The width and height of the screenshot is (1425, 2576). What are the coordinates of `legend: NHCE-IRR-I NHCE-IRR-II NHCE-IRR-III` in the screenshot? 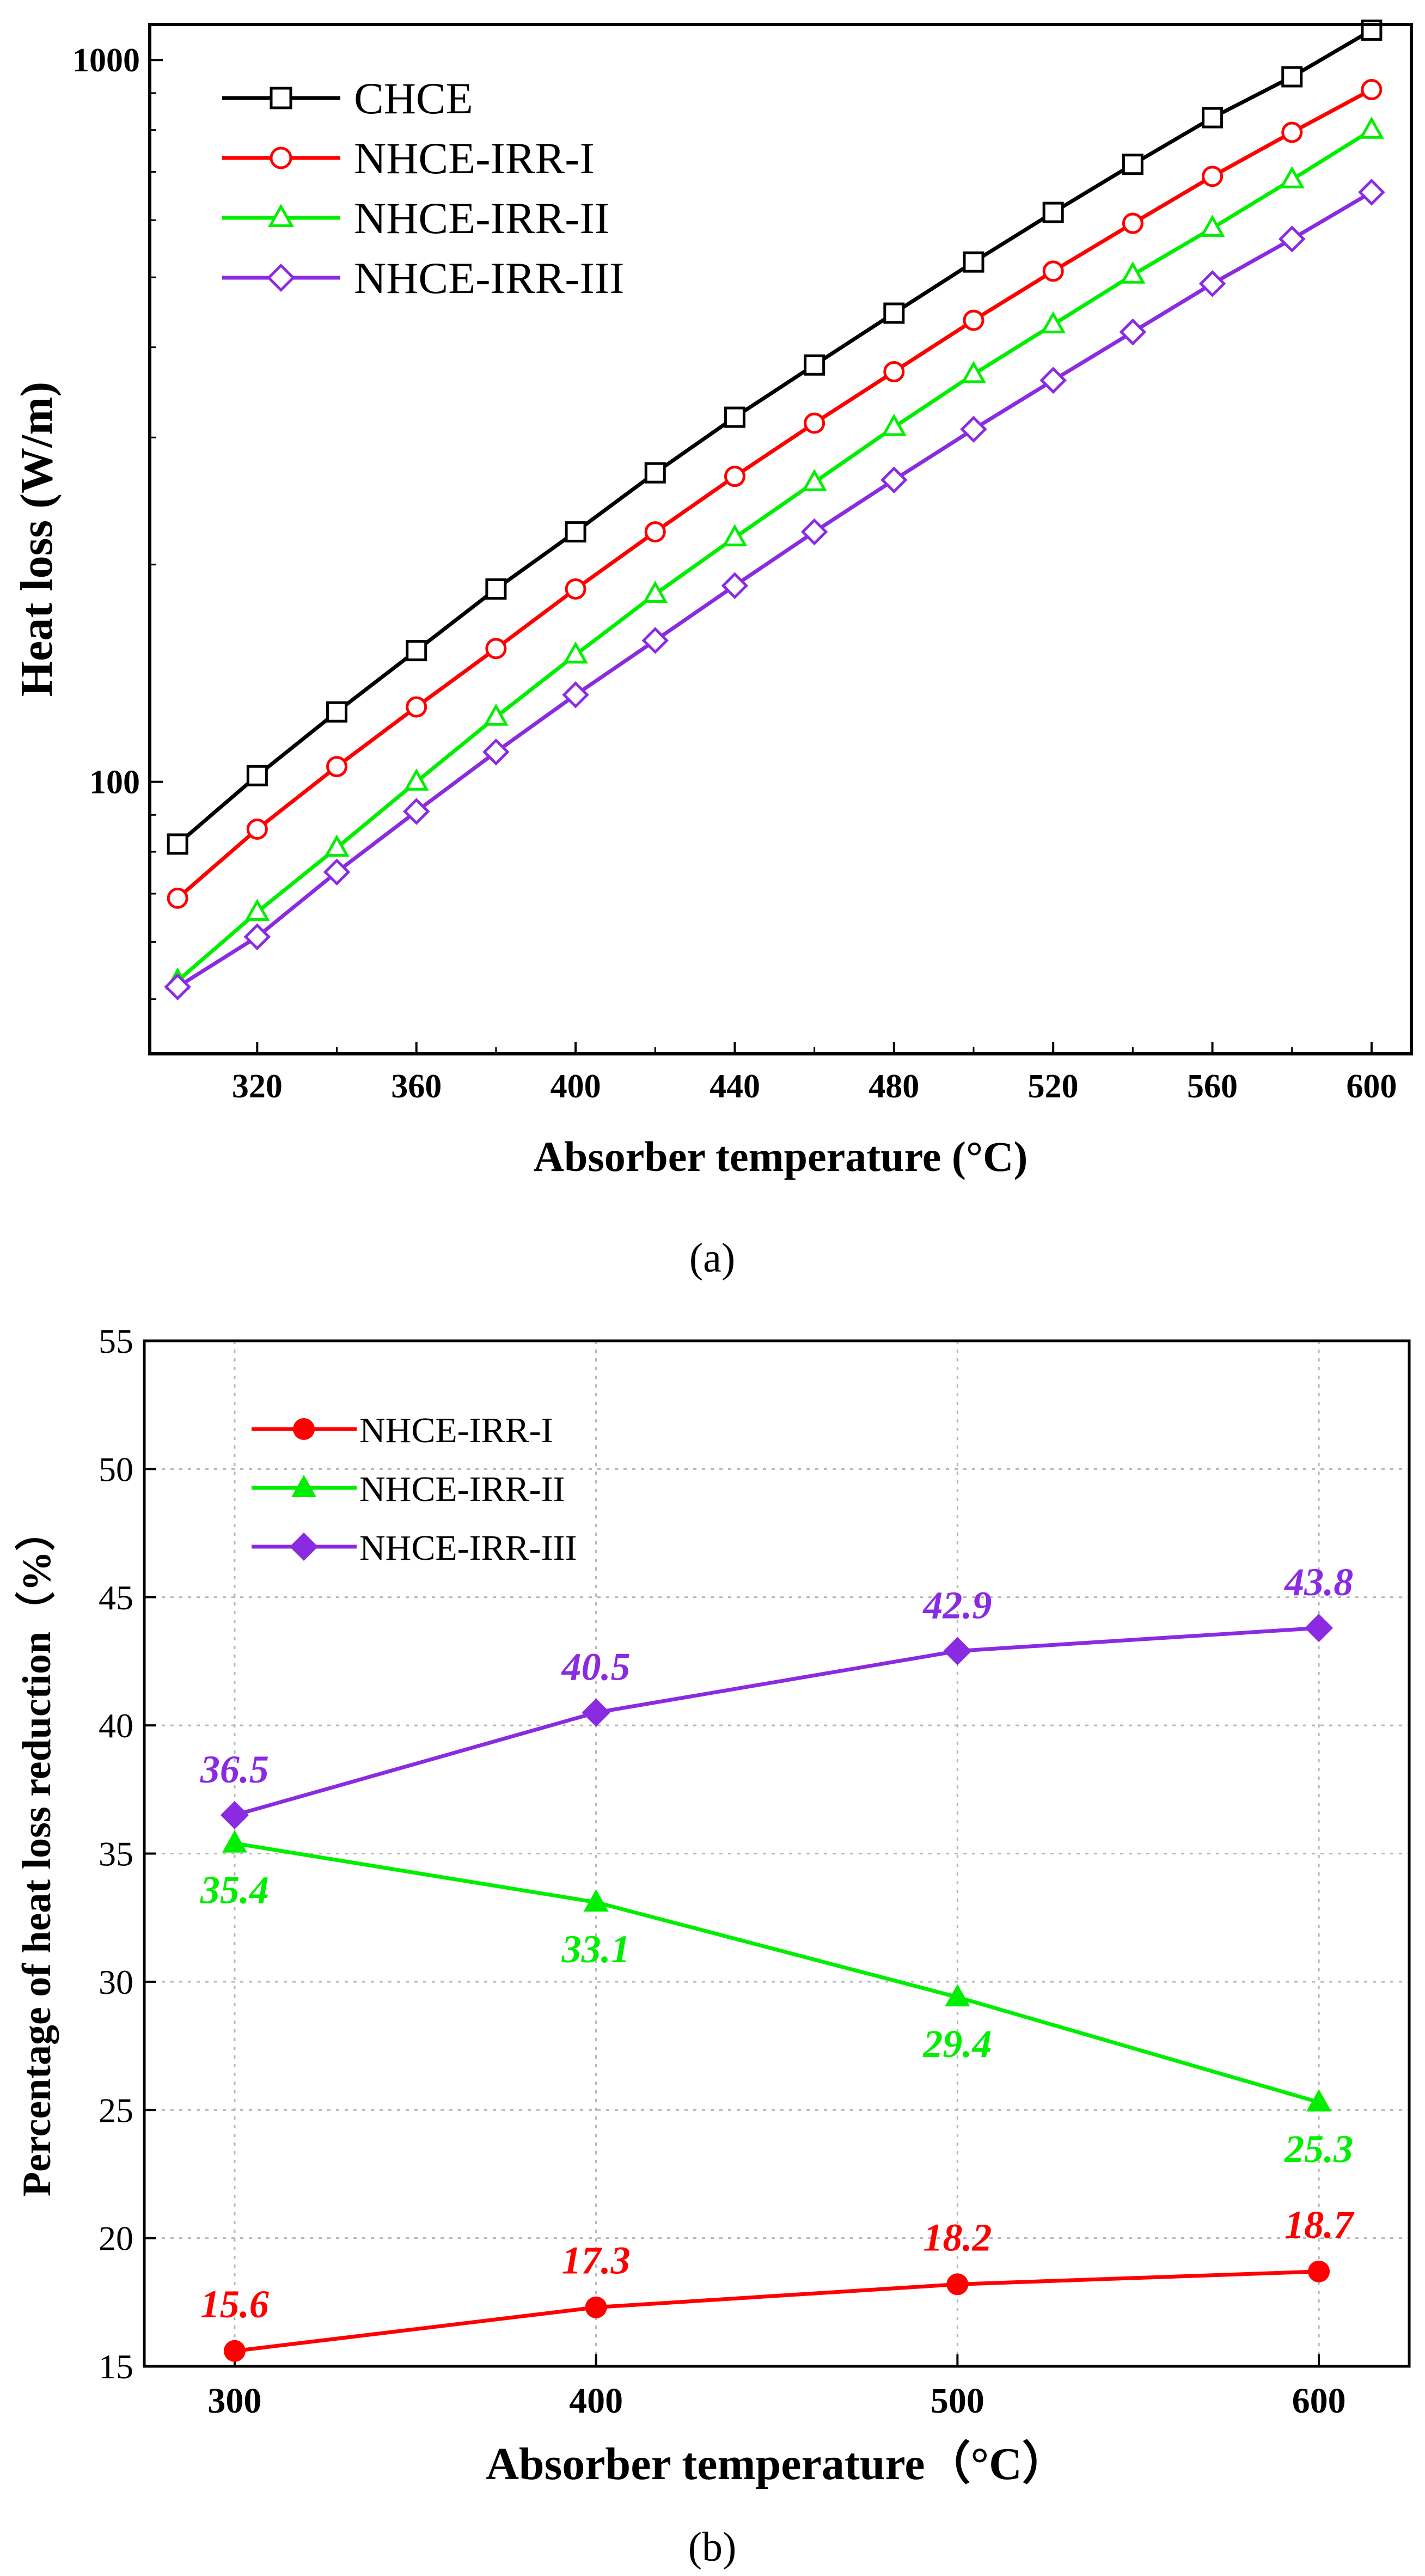 It's located at (415, 1489).